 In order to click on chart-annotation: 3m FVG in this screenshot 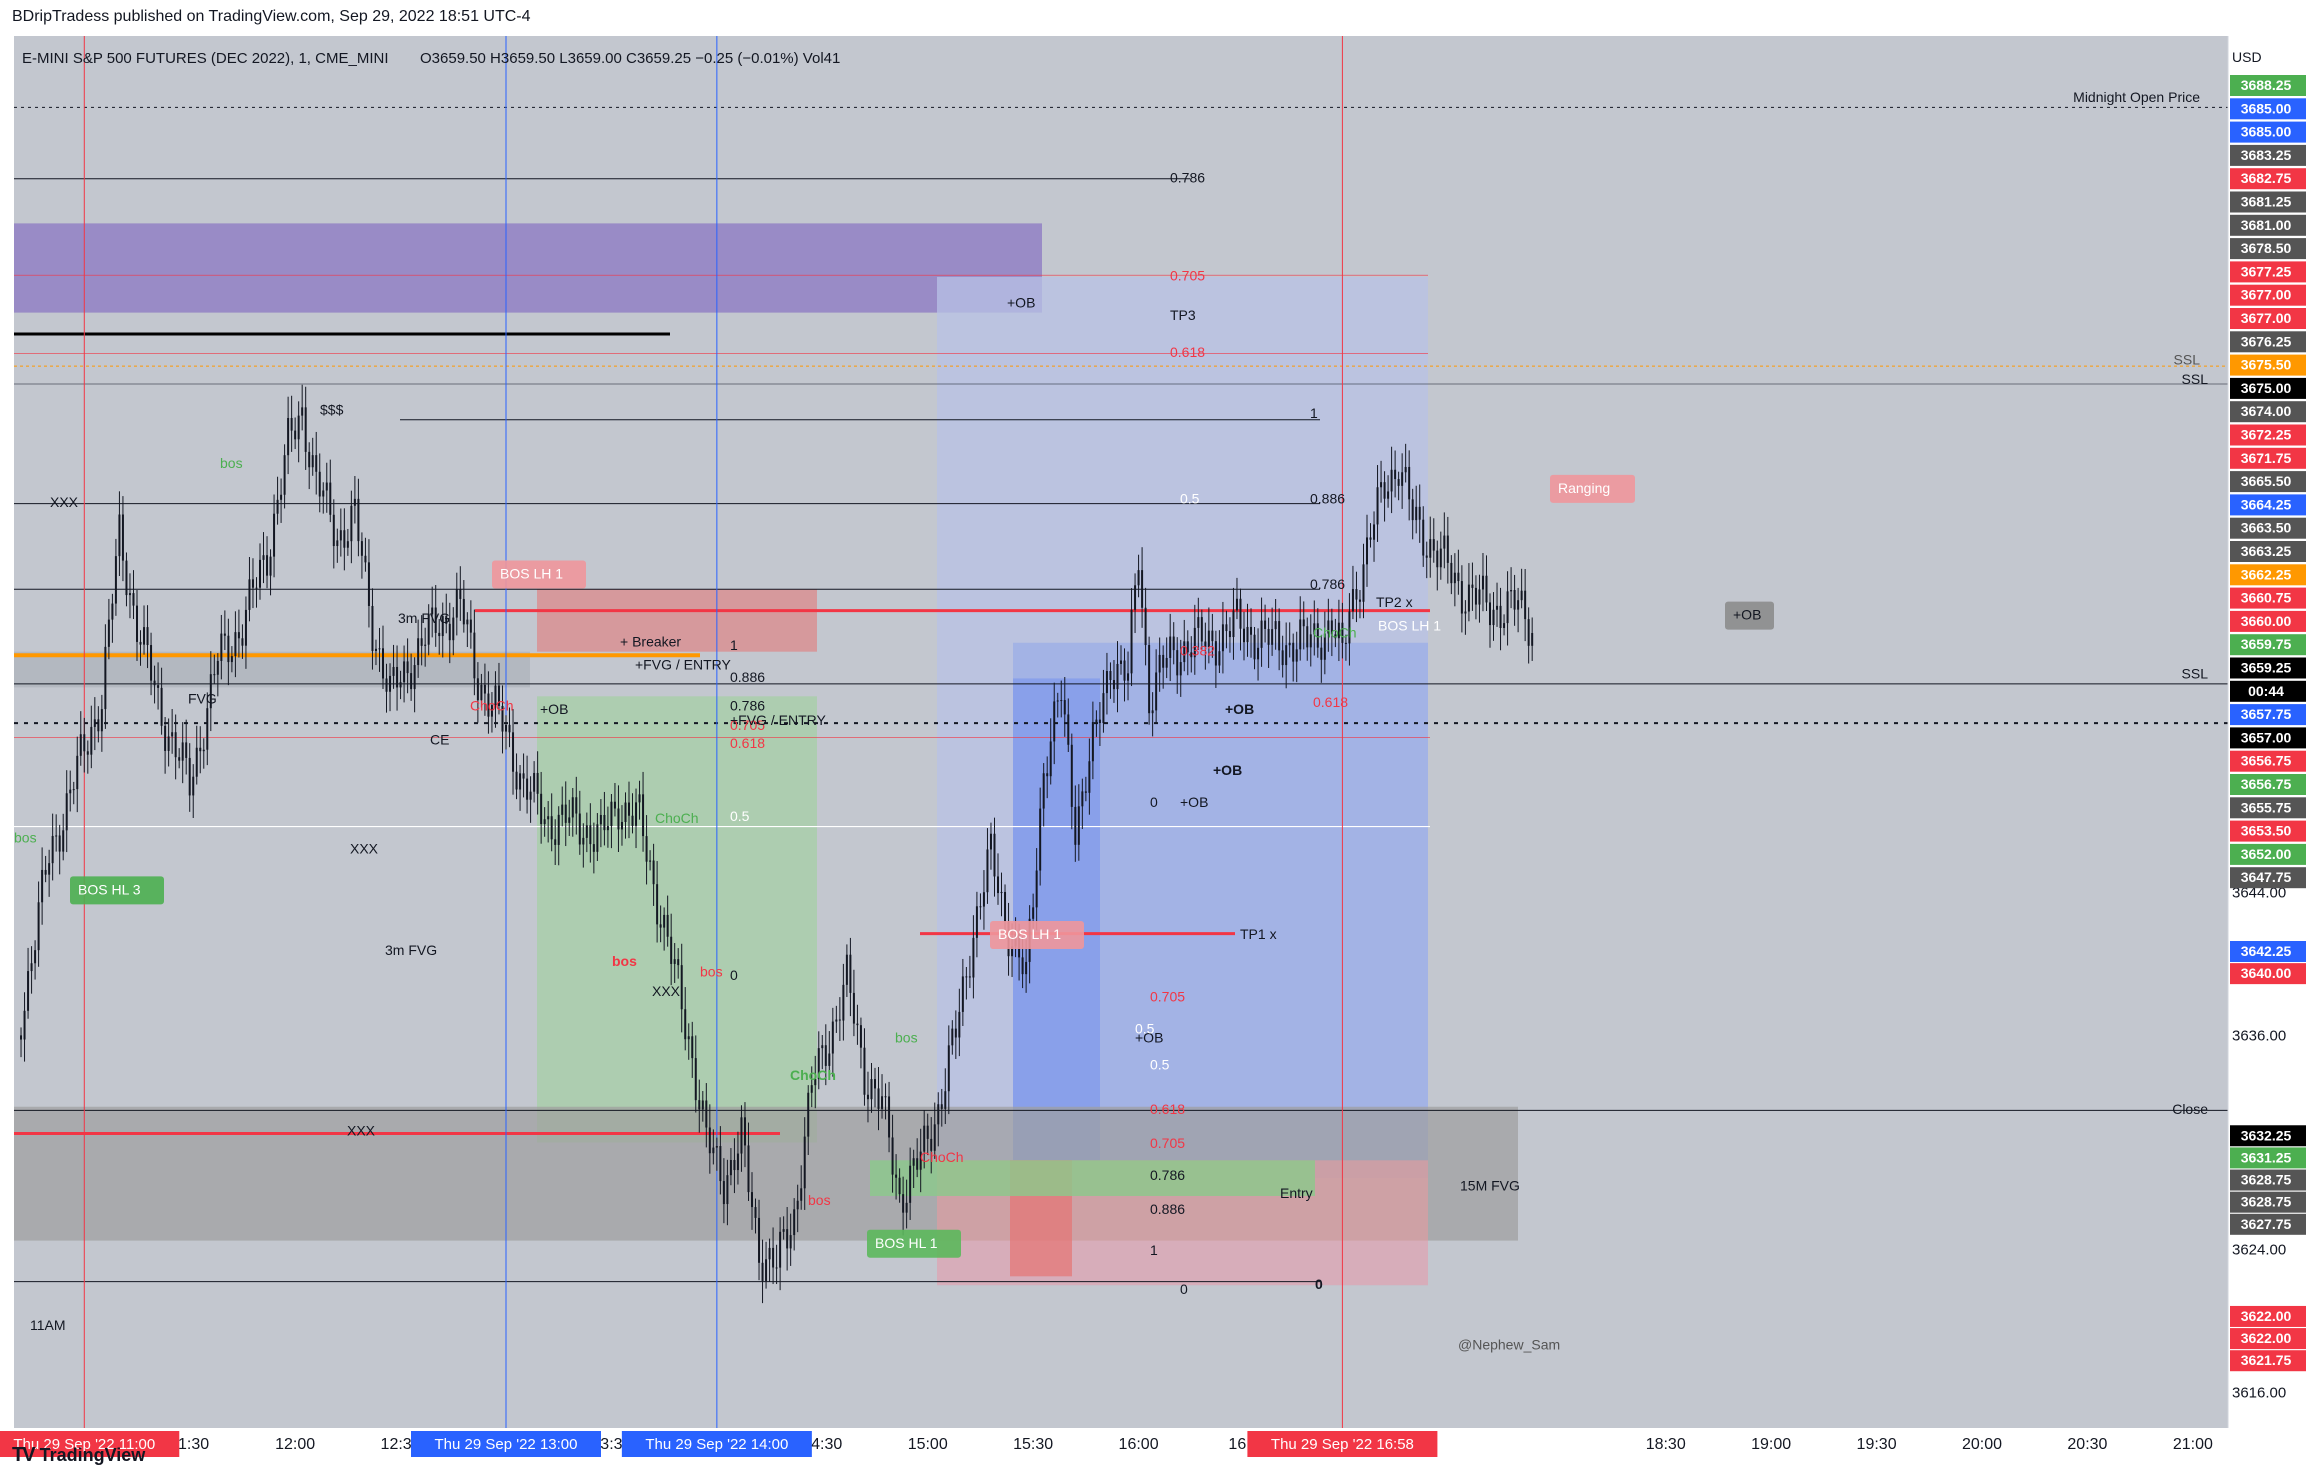, I will do `click(424, 618)`.